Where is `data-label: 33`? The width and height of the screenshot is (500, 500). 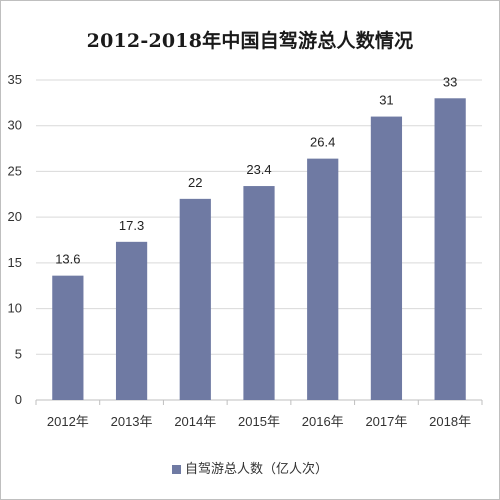 data-label: 33 is located at coordinates (450, 81).